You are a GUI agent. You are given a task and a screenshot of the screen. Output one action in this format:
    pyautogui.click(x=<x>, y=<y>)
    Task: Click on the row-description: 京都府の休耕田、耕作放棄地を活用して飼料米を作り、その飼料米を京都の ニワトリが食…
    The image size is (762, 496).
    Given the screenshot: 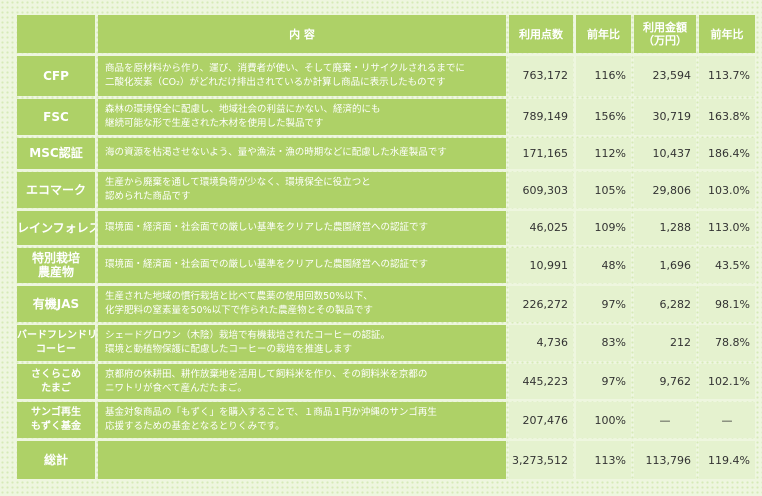 What is the action you would take?
    pyautogui.click(x=302, y=381)
    